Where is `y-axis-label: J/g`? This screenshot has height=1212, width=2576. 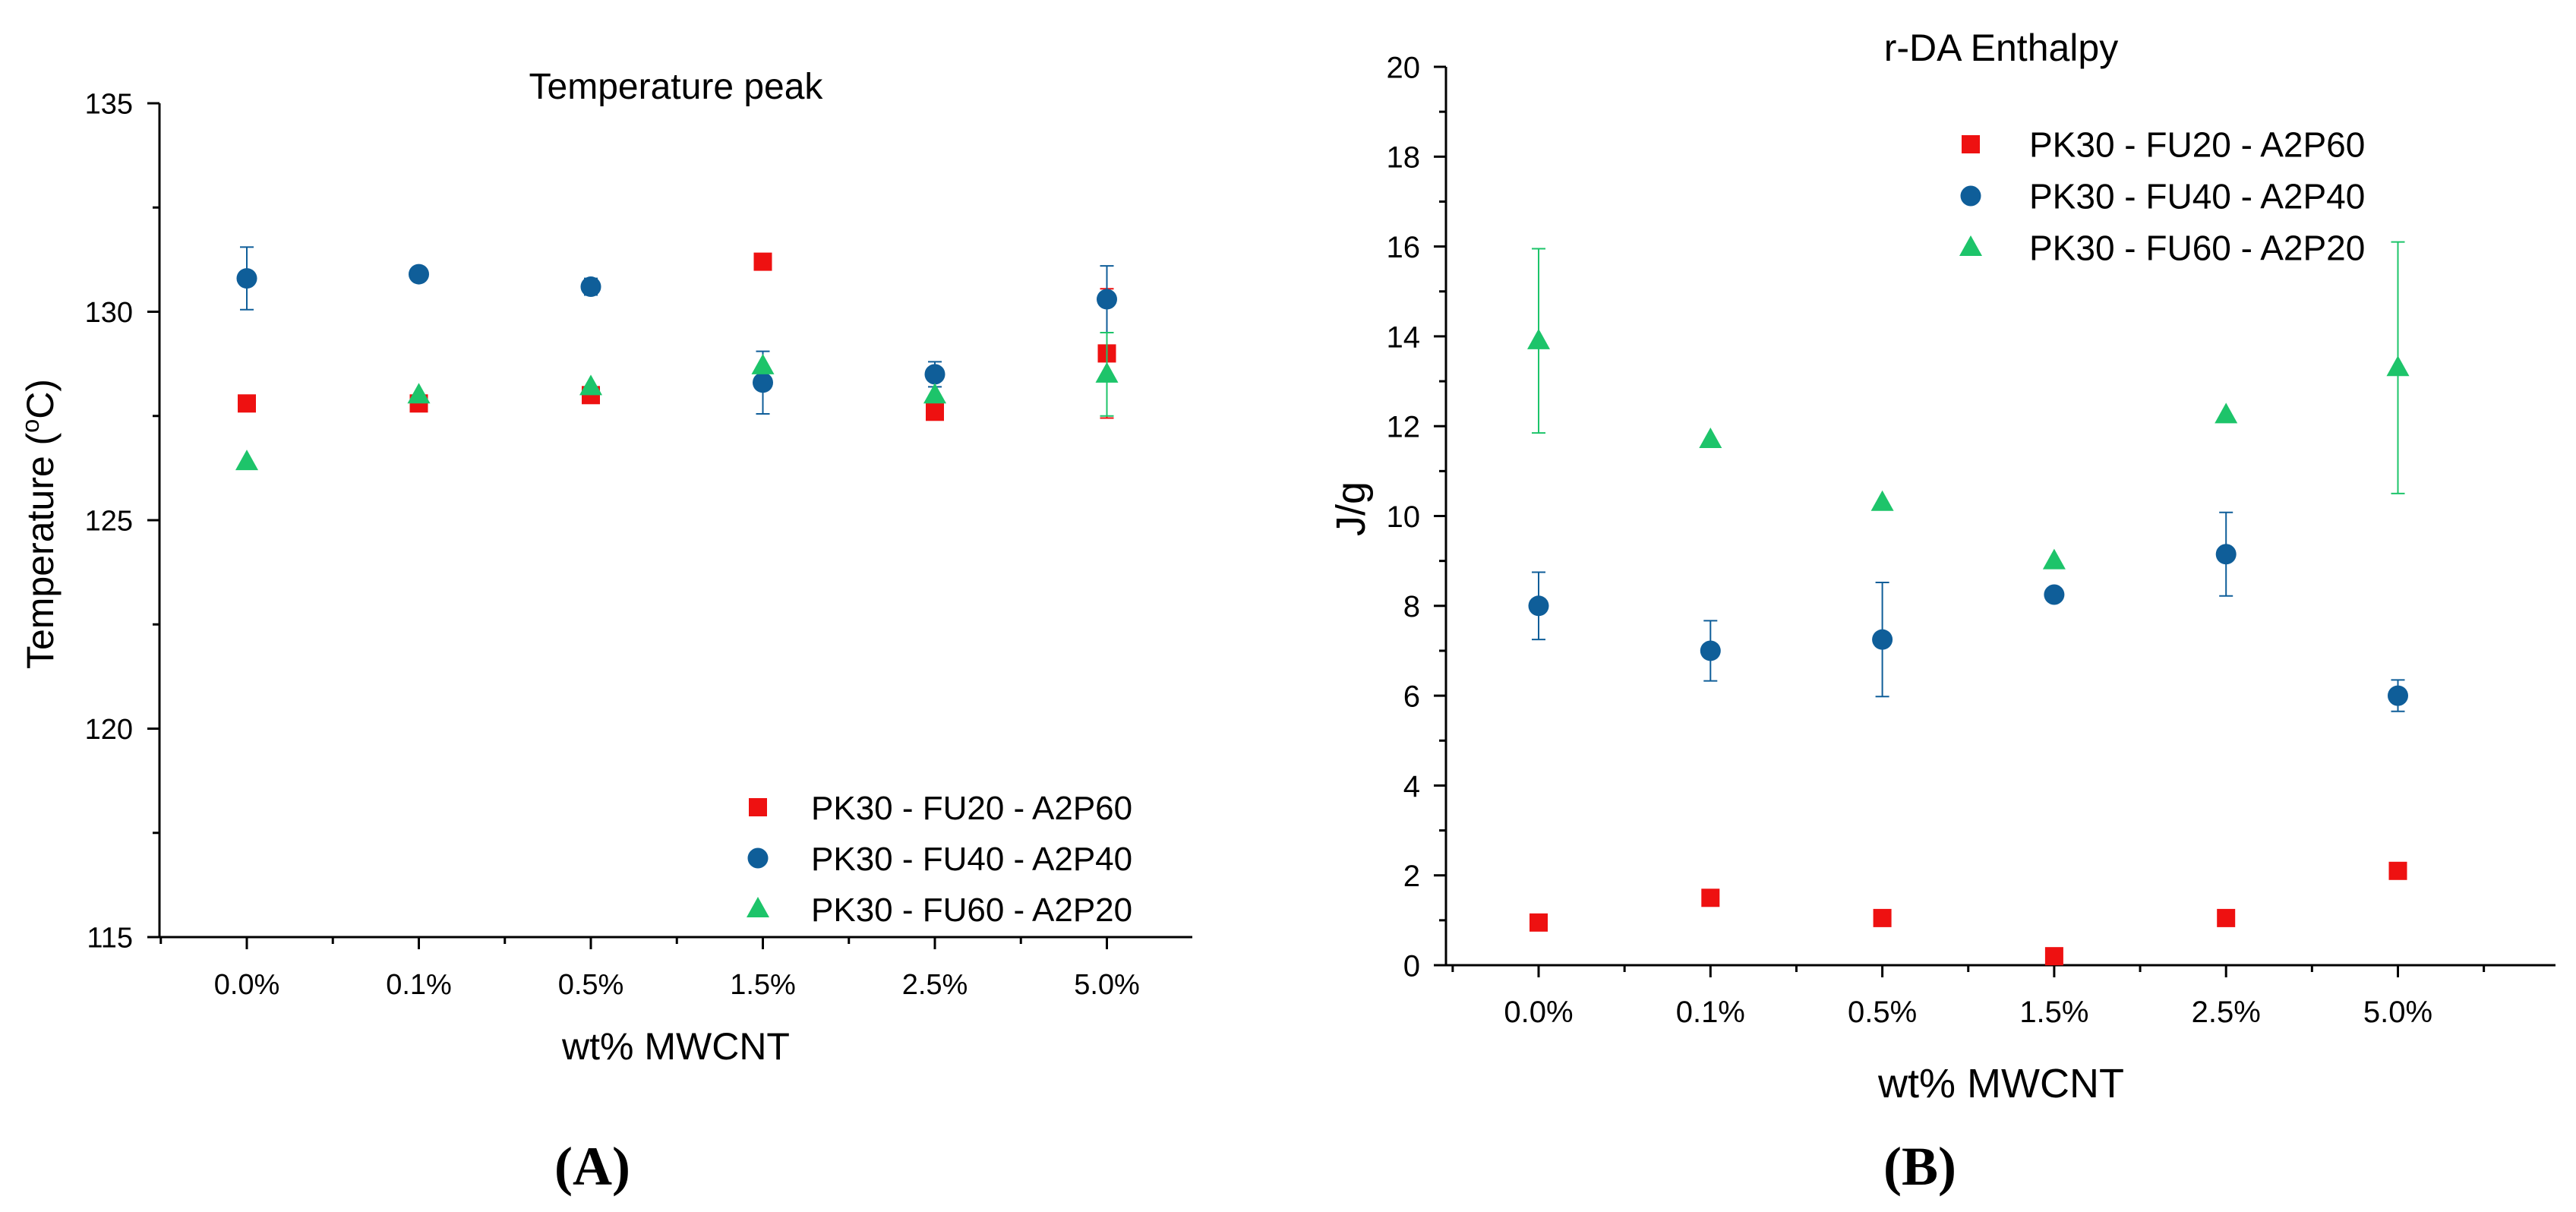
y-axis-label: J/g is located at coordinates (1351, 509).